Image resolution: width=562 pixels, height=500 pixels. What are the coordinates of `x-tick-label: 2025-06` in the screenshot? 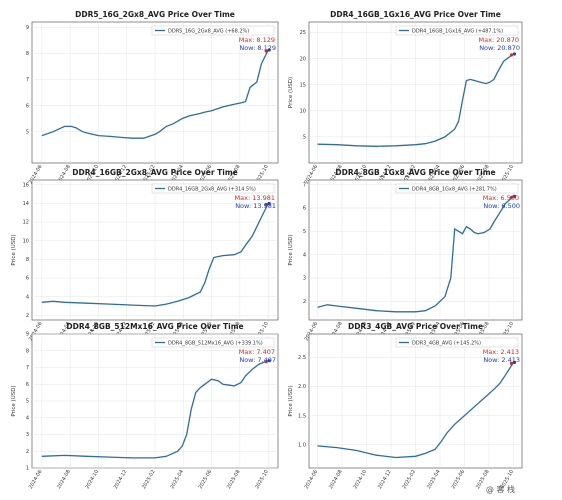 It's located at (206, 479).